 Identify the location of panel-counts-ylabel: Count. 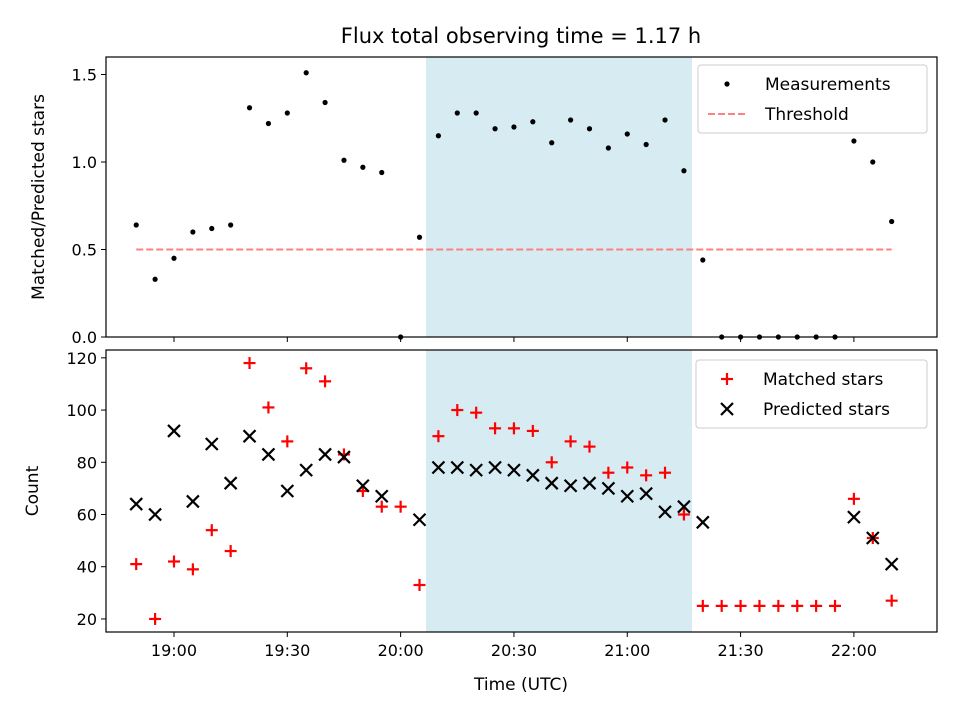
(33, 490).